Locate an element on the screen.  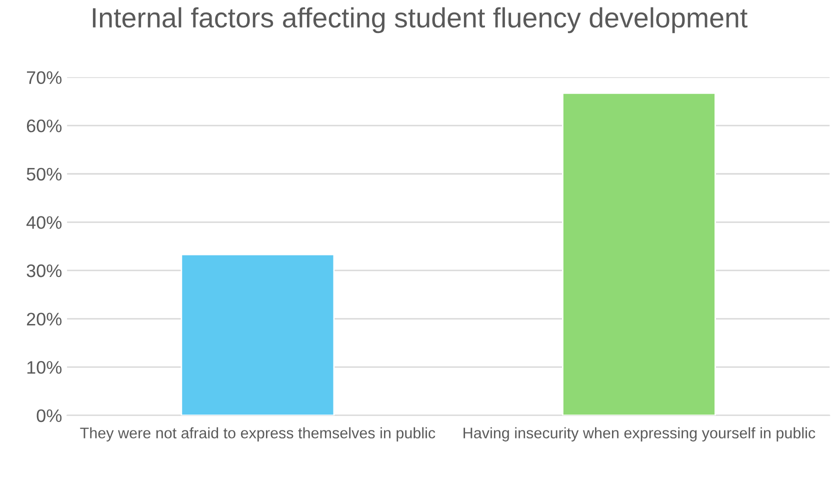
x-tick-label: They were not afraid to express themselves in public is located at coordinates (258, 434).